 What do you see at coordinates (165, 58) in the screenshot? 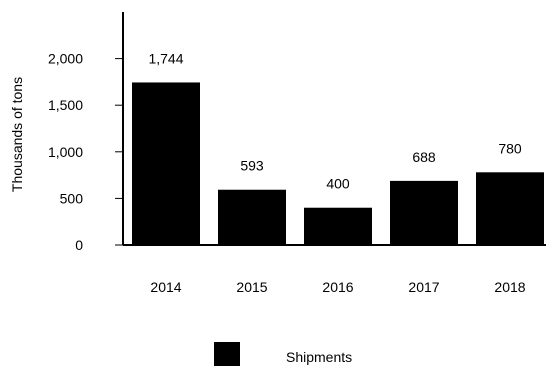
I see `bar-value-label: 1,744` at bounding box center [165, 58].